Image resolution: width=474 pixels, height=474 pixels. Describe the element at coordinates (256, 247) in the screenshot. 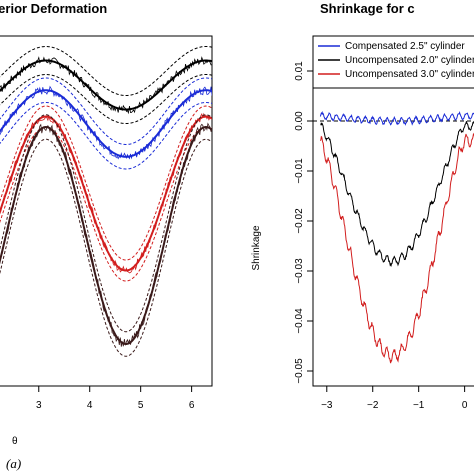

I see `right-y-axis-label: Shrinkage` at that location.